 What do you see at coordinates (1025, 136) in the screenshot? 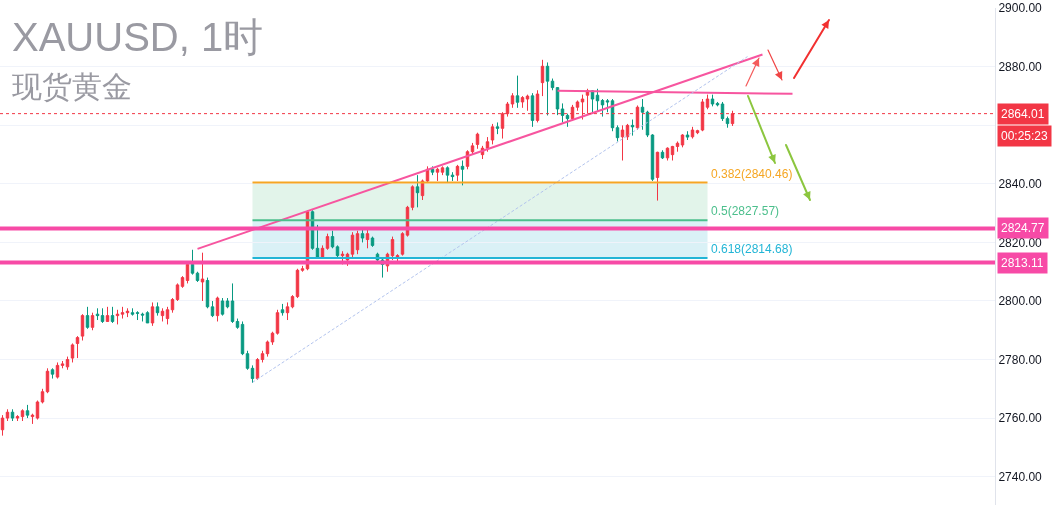
I see `text: 00:25:23` at bounding box center [1025, 136].